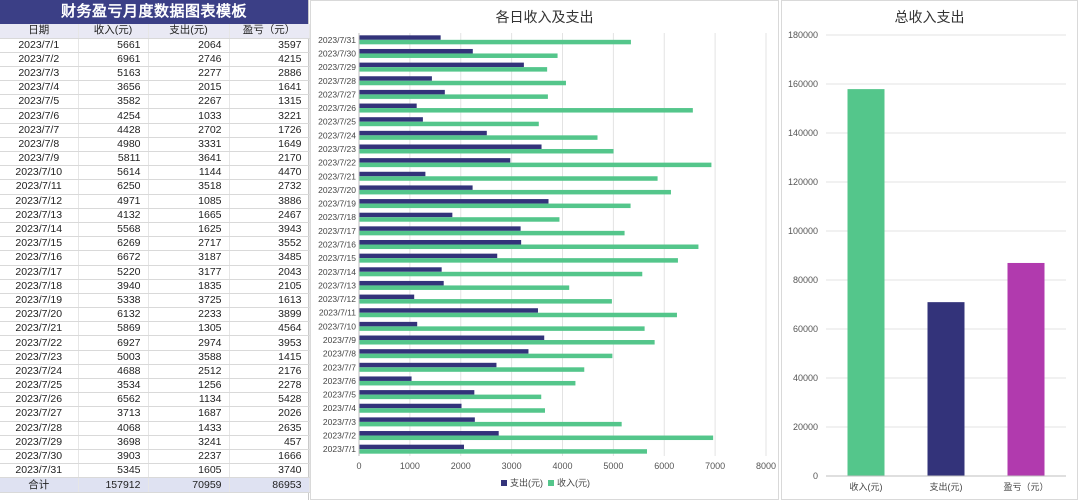  What do you see at coordinates (113, 159) in the screenshot?
I see `cell-income: 5811` at bounding box center [113, 159].